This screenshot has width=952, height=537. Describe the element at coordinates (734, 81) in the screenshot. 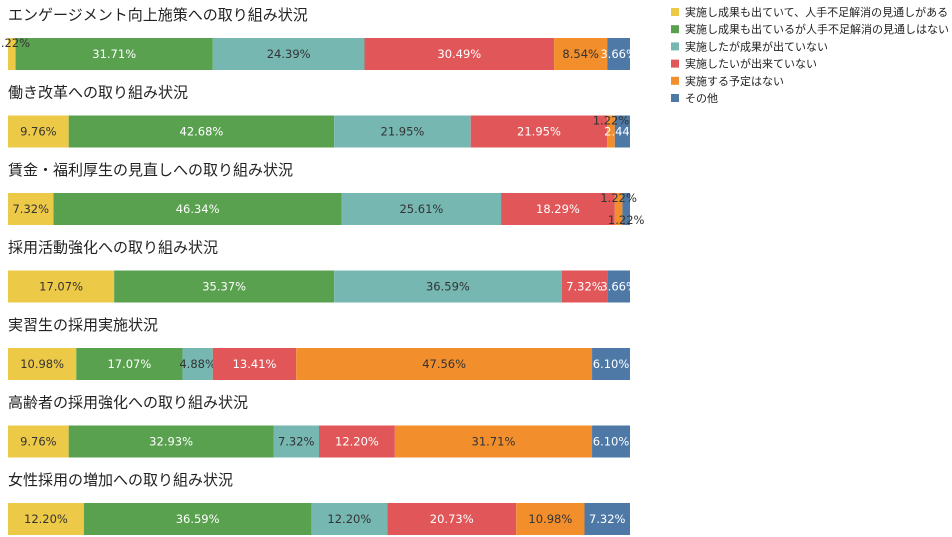

I see `legend-label: 実施する予定はない` at that location.